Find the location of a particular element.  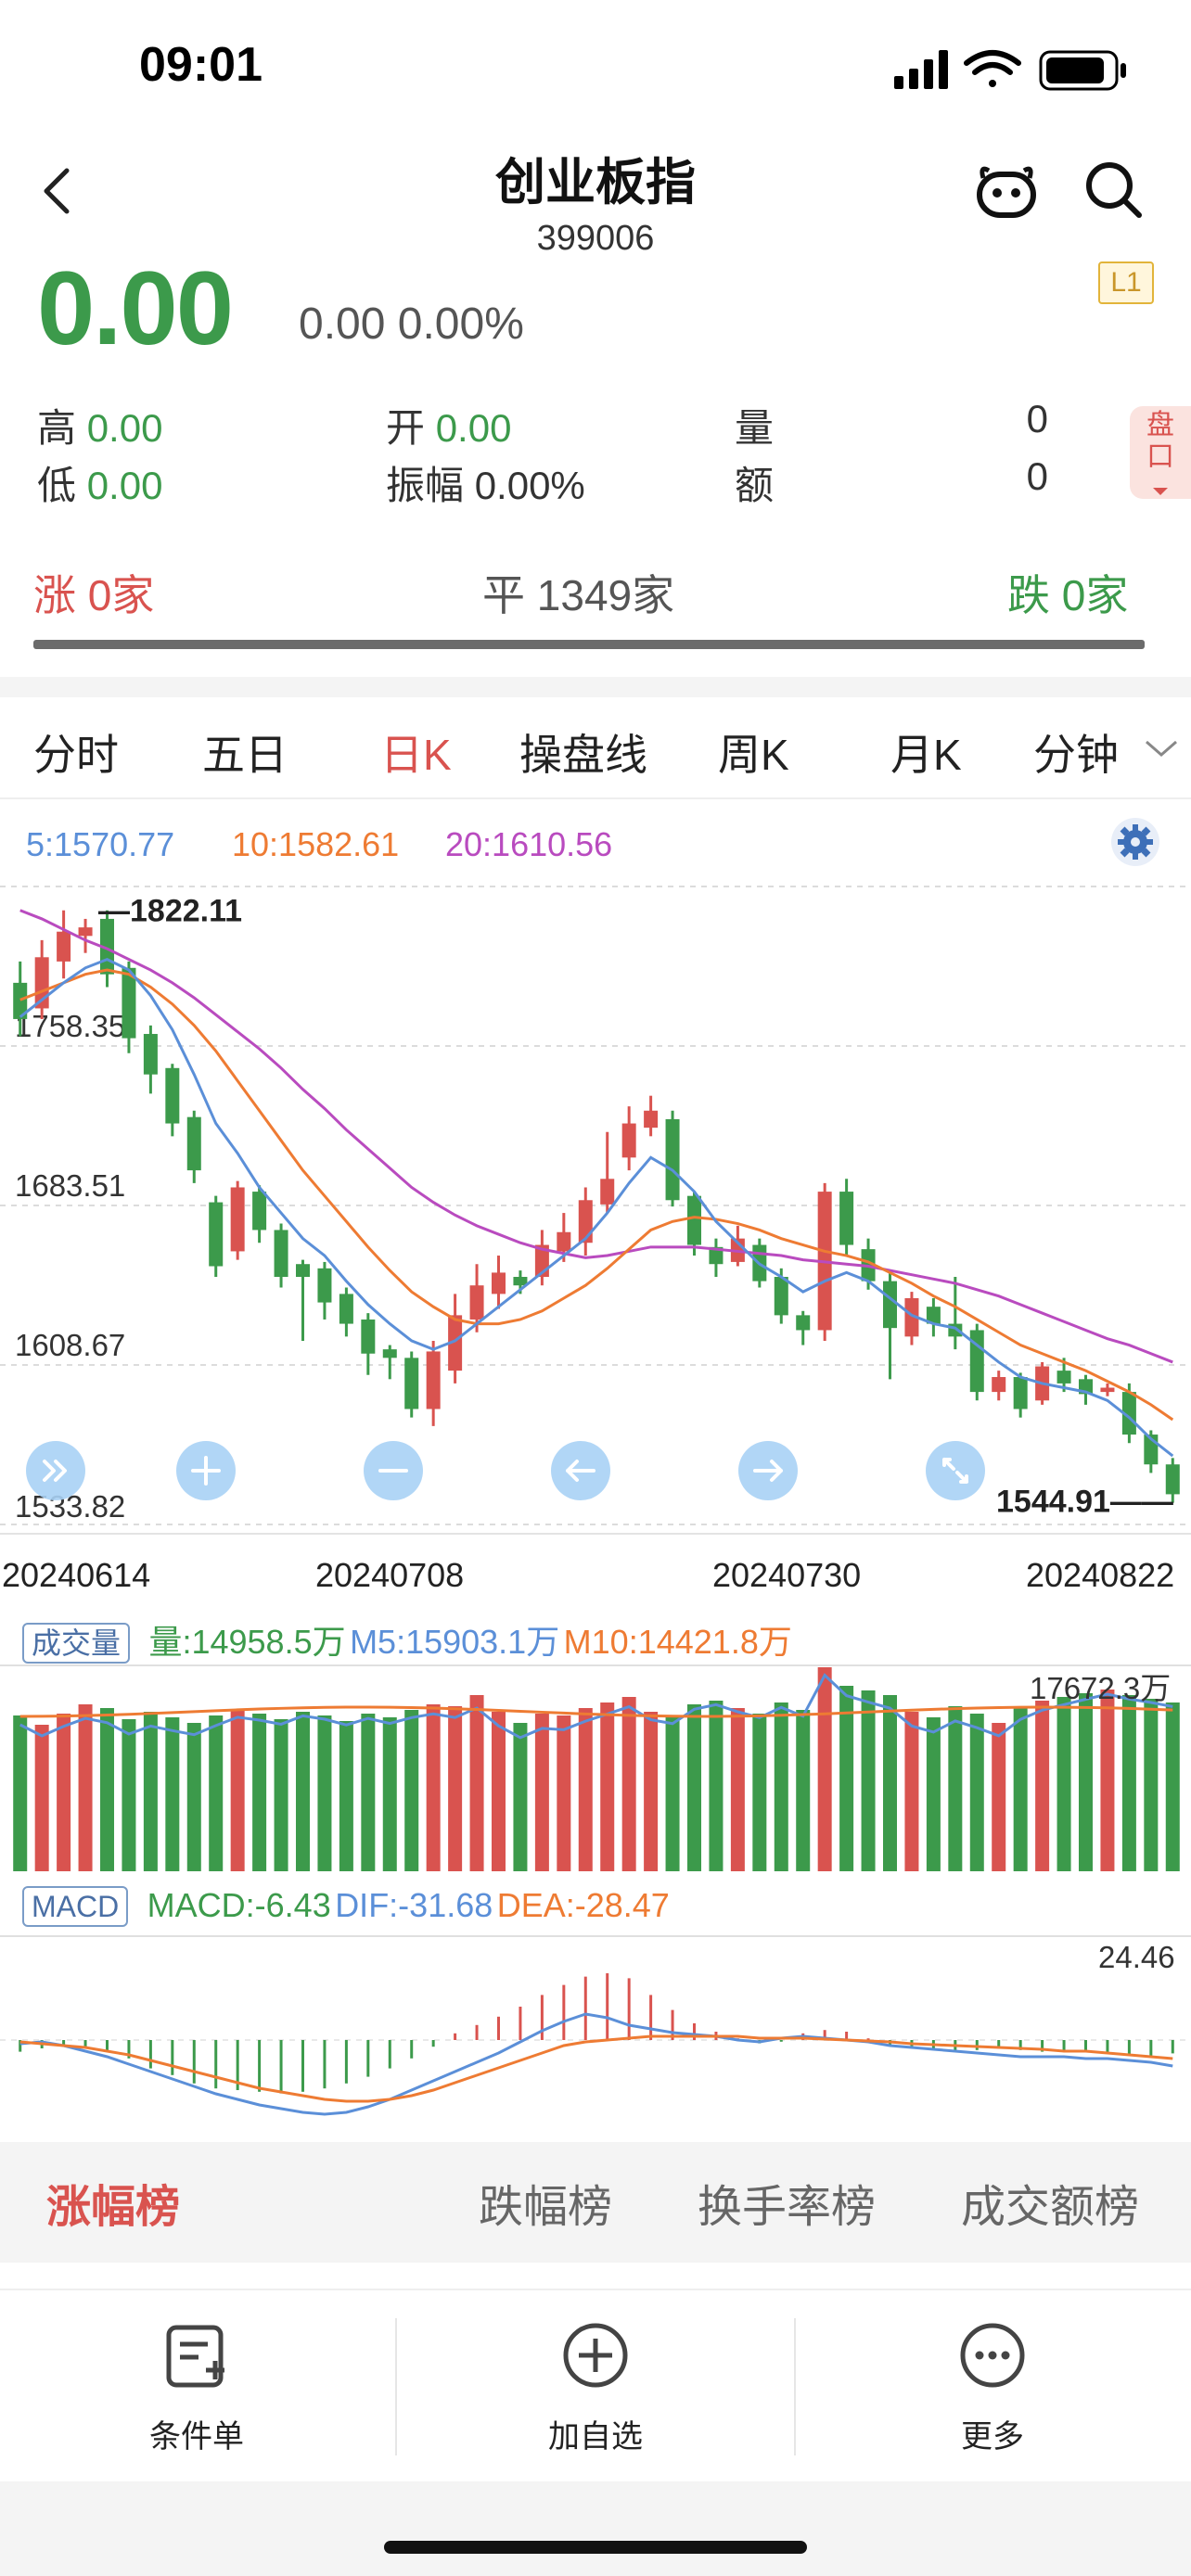

ranking-amount: 成交额榜 is located at coordinates (1050, 2207).